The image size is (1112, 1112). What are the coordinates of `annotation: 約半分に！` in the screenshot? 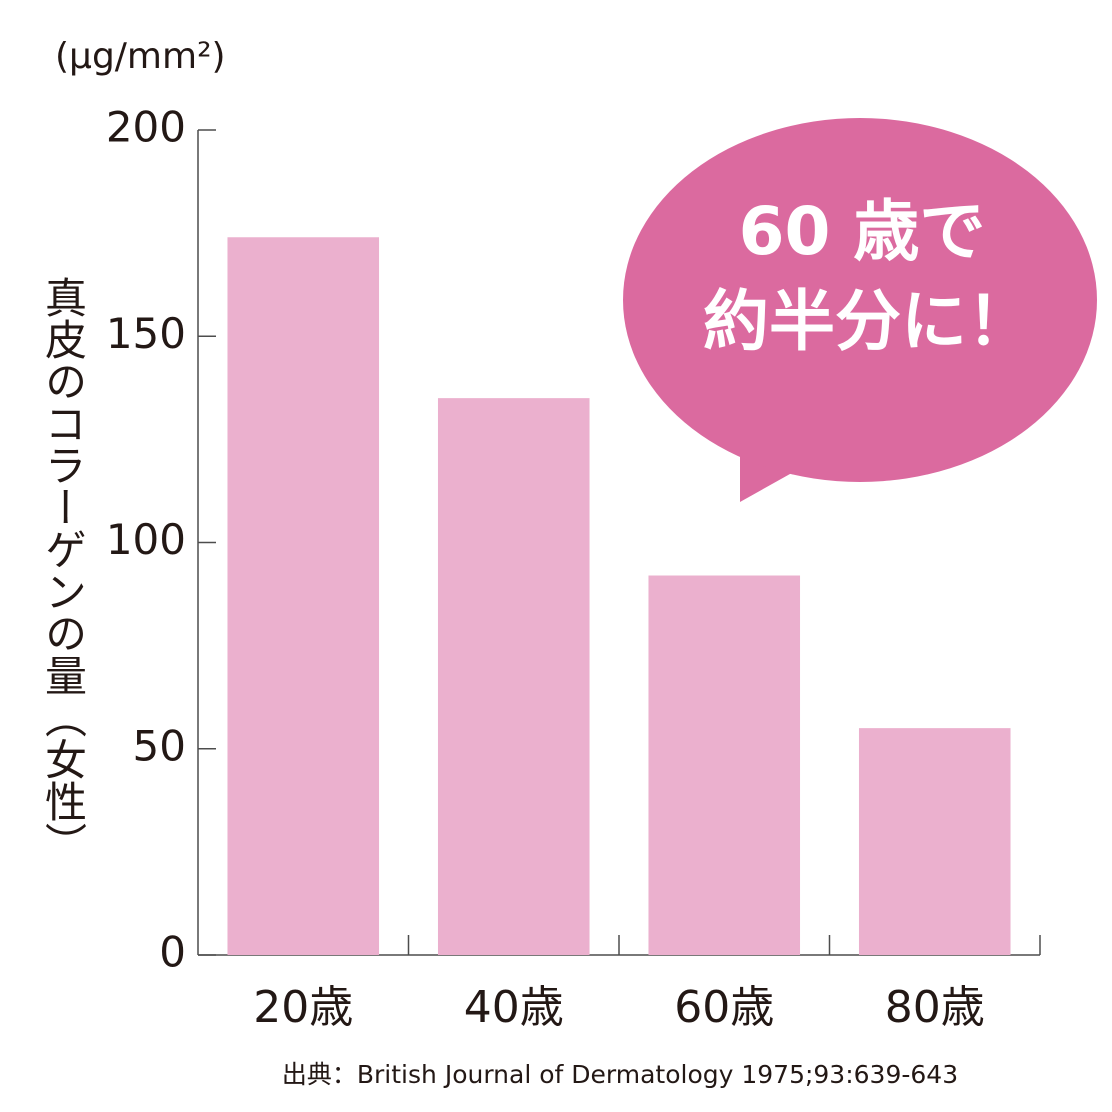 It's located at (868, 321).